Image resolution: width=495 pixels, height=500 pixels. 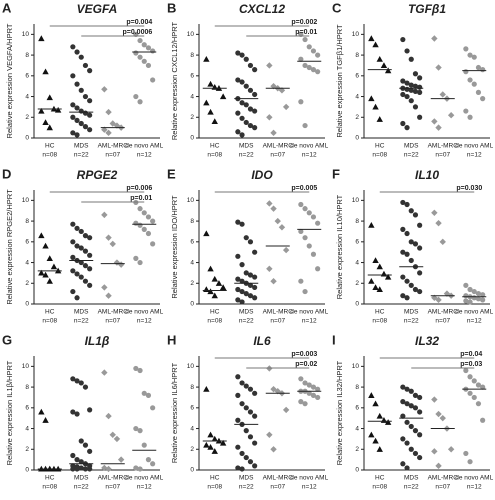 I want to click on panel-title: RPGE2, so click(x=97, y=175).